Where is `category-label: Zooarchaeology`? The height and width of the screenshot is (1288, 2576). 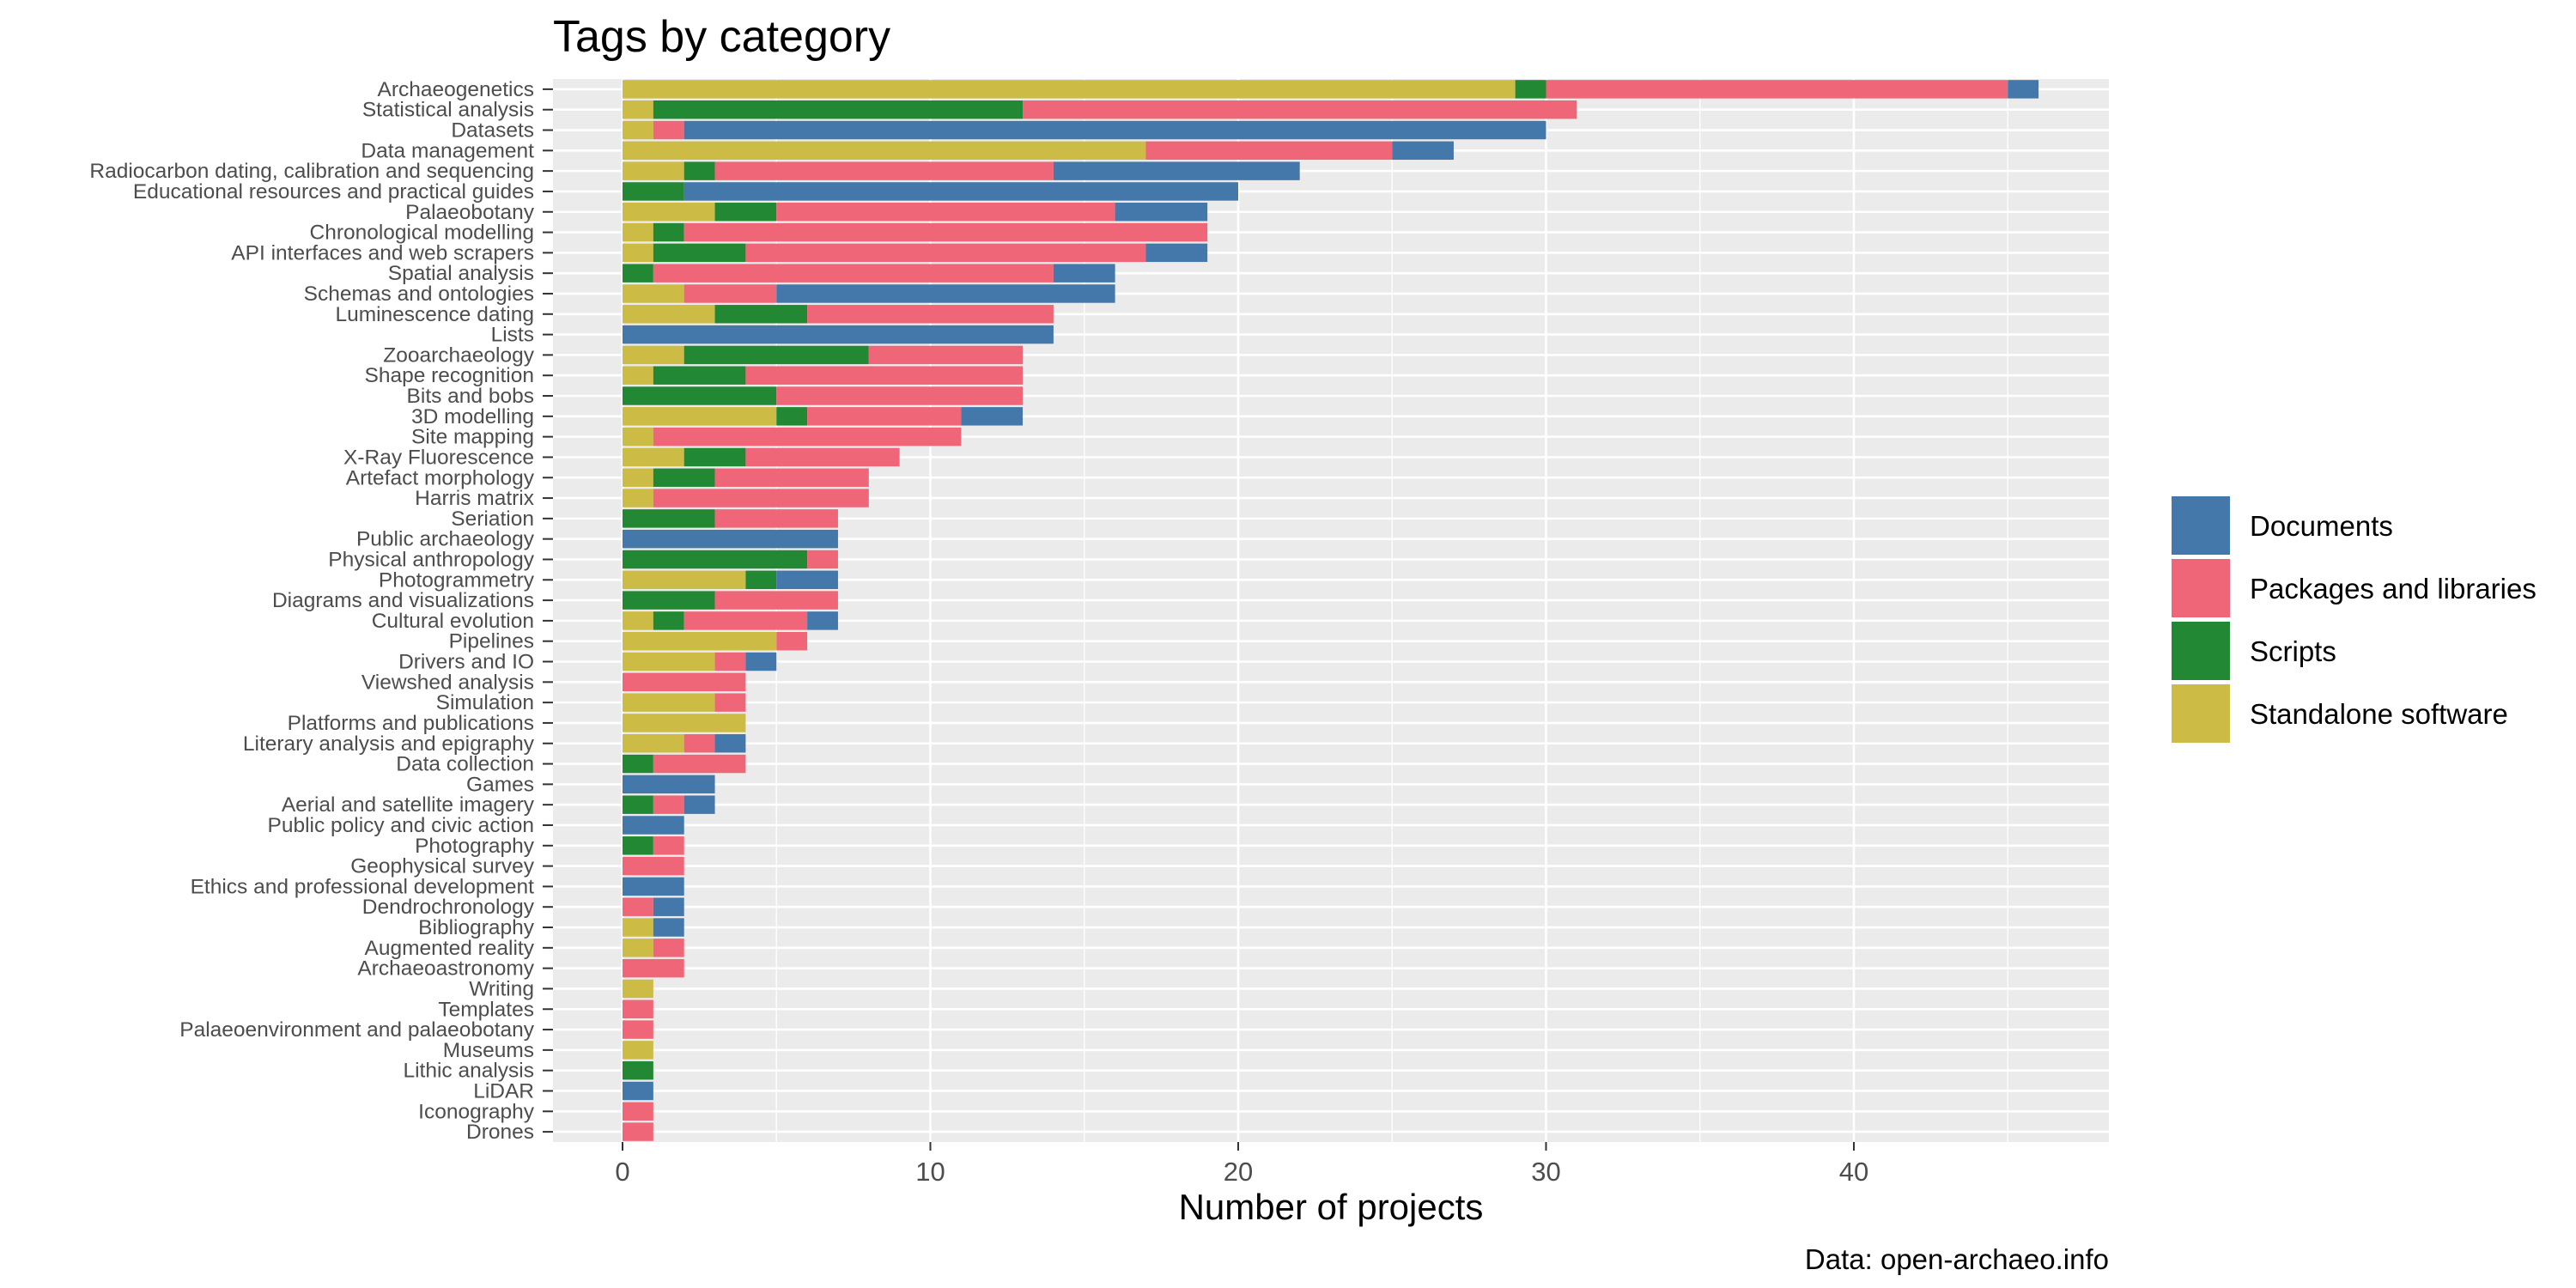
category-label: Zooarchaeology is located at coordinates (459, 355).